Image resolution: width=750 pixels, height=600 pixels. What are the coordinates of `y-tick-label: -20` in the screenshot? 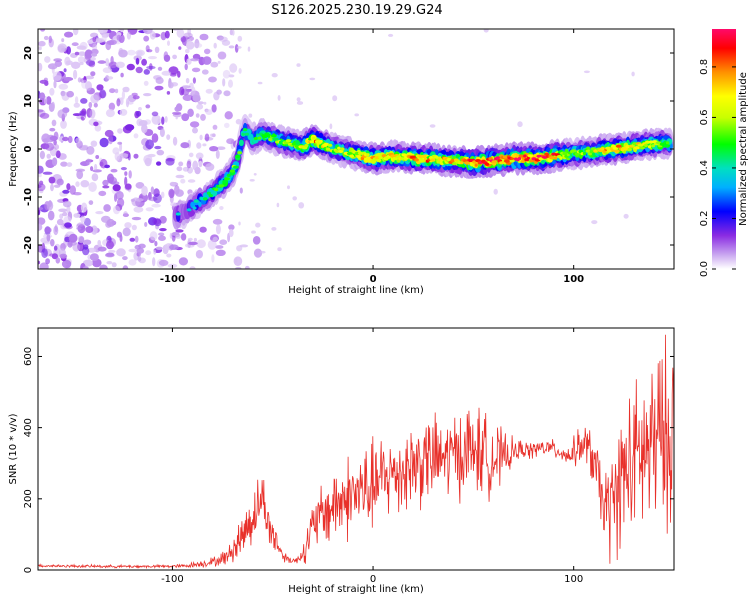 It's located at (28, 245).